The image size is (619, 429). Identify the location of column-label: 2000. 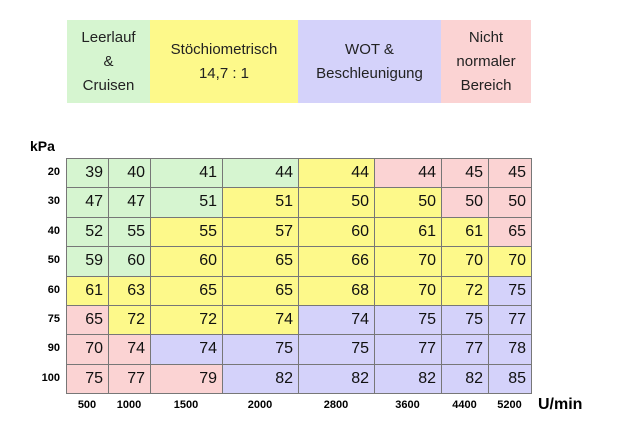
(260, 405).